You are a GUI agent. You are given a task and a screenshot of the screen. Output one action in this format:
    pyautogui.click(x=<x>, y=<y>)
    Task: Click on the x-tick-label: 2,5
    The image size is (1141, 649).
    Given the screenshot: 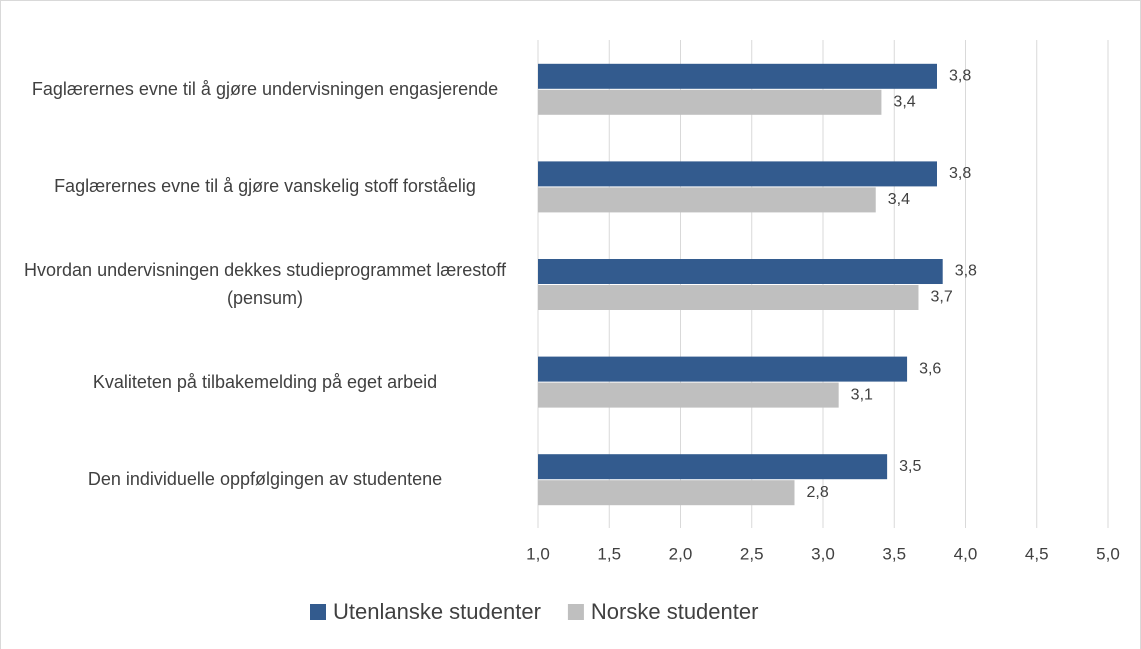 What is the action you would take?
    pyautogui.click(x=752, y=553)
    